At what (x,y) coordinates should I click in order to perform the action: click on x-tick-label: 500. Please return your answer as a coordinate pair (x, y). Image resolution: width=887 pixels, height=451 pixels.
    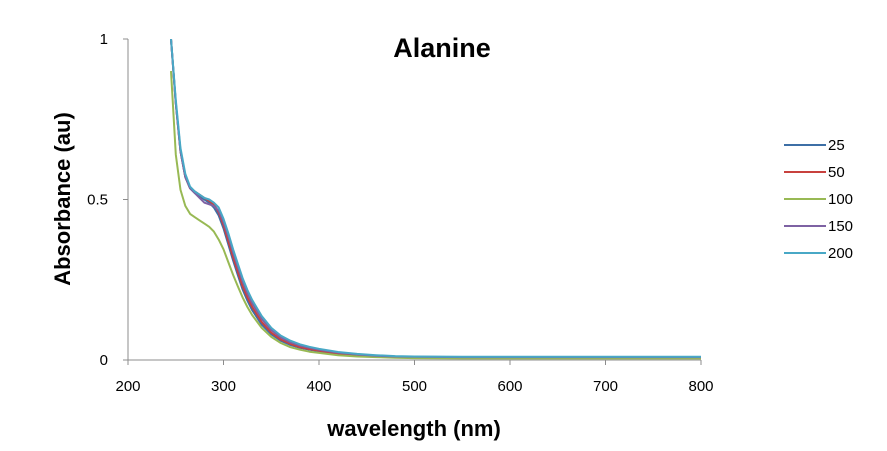
    Looking at the image, I should click on (414, 386).